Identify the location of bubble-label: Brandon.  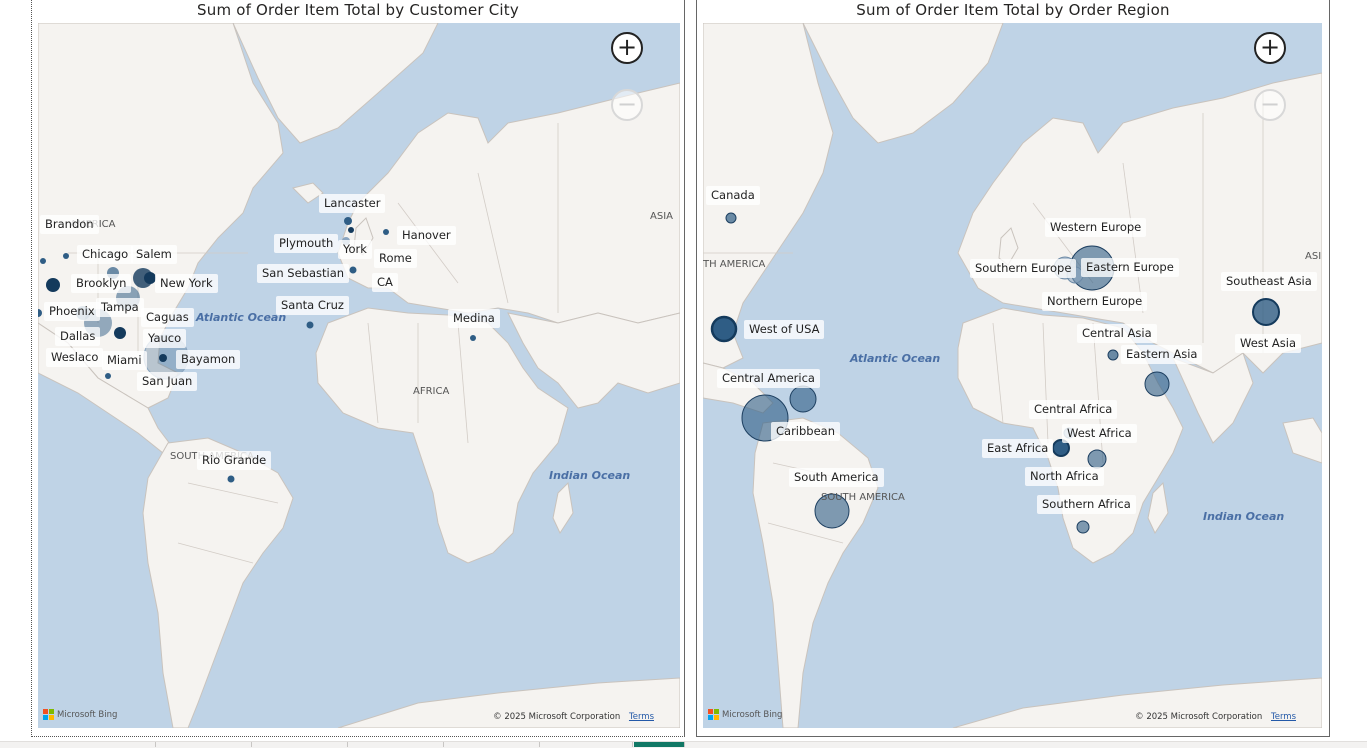
(69, 224).